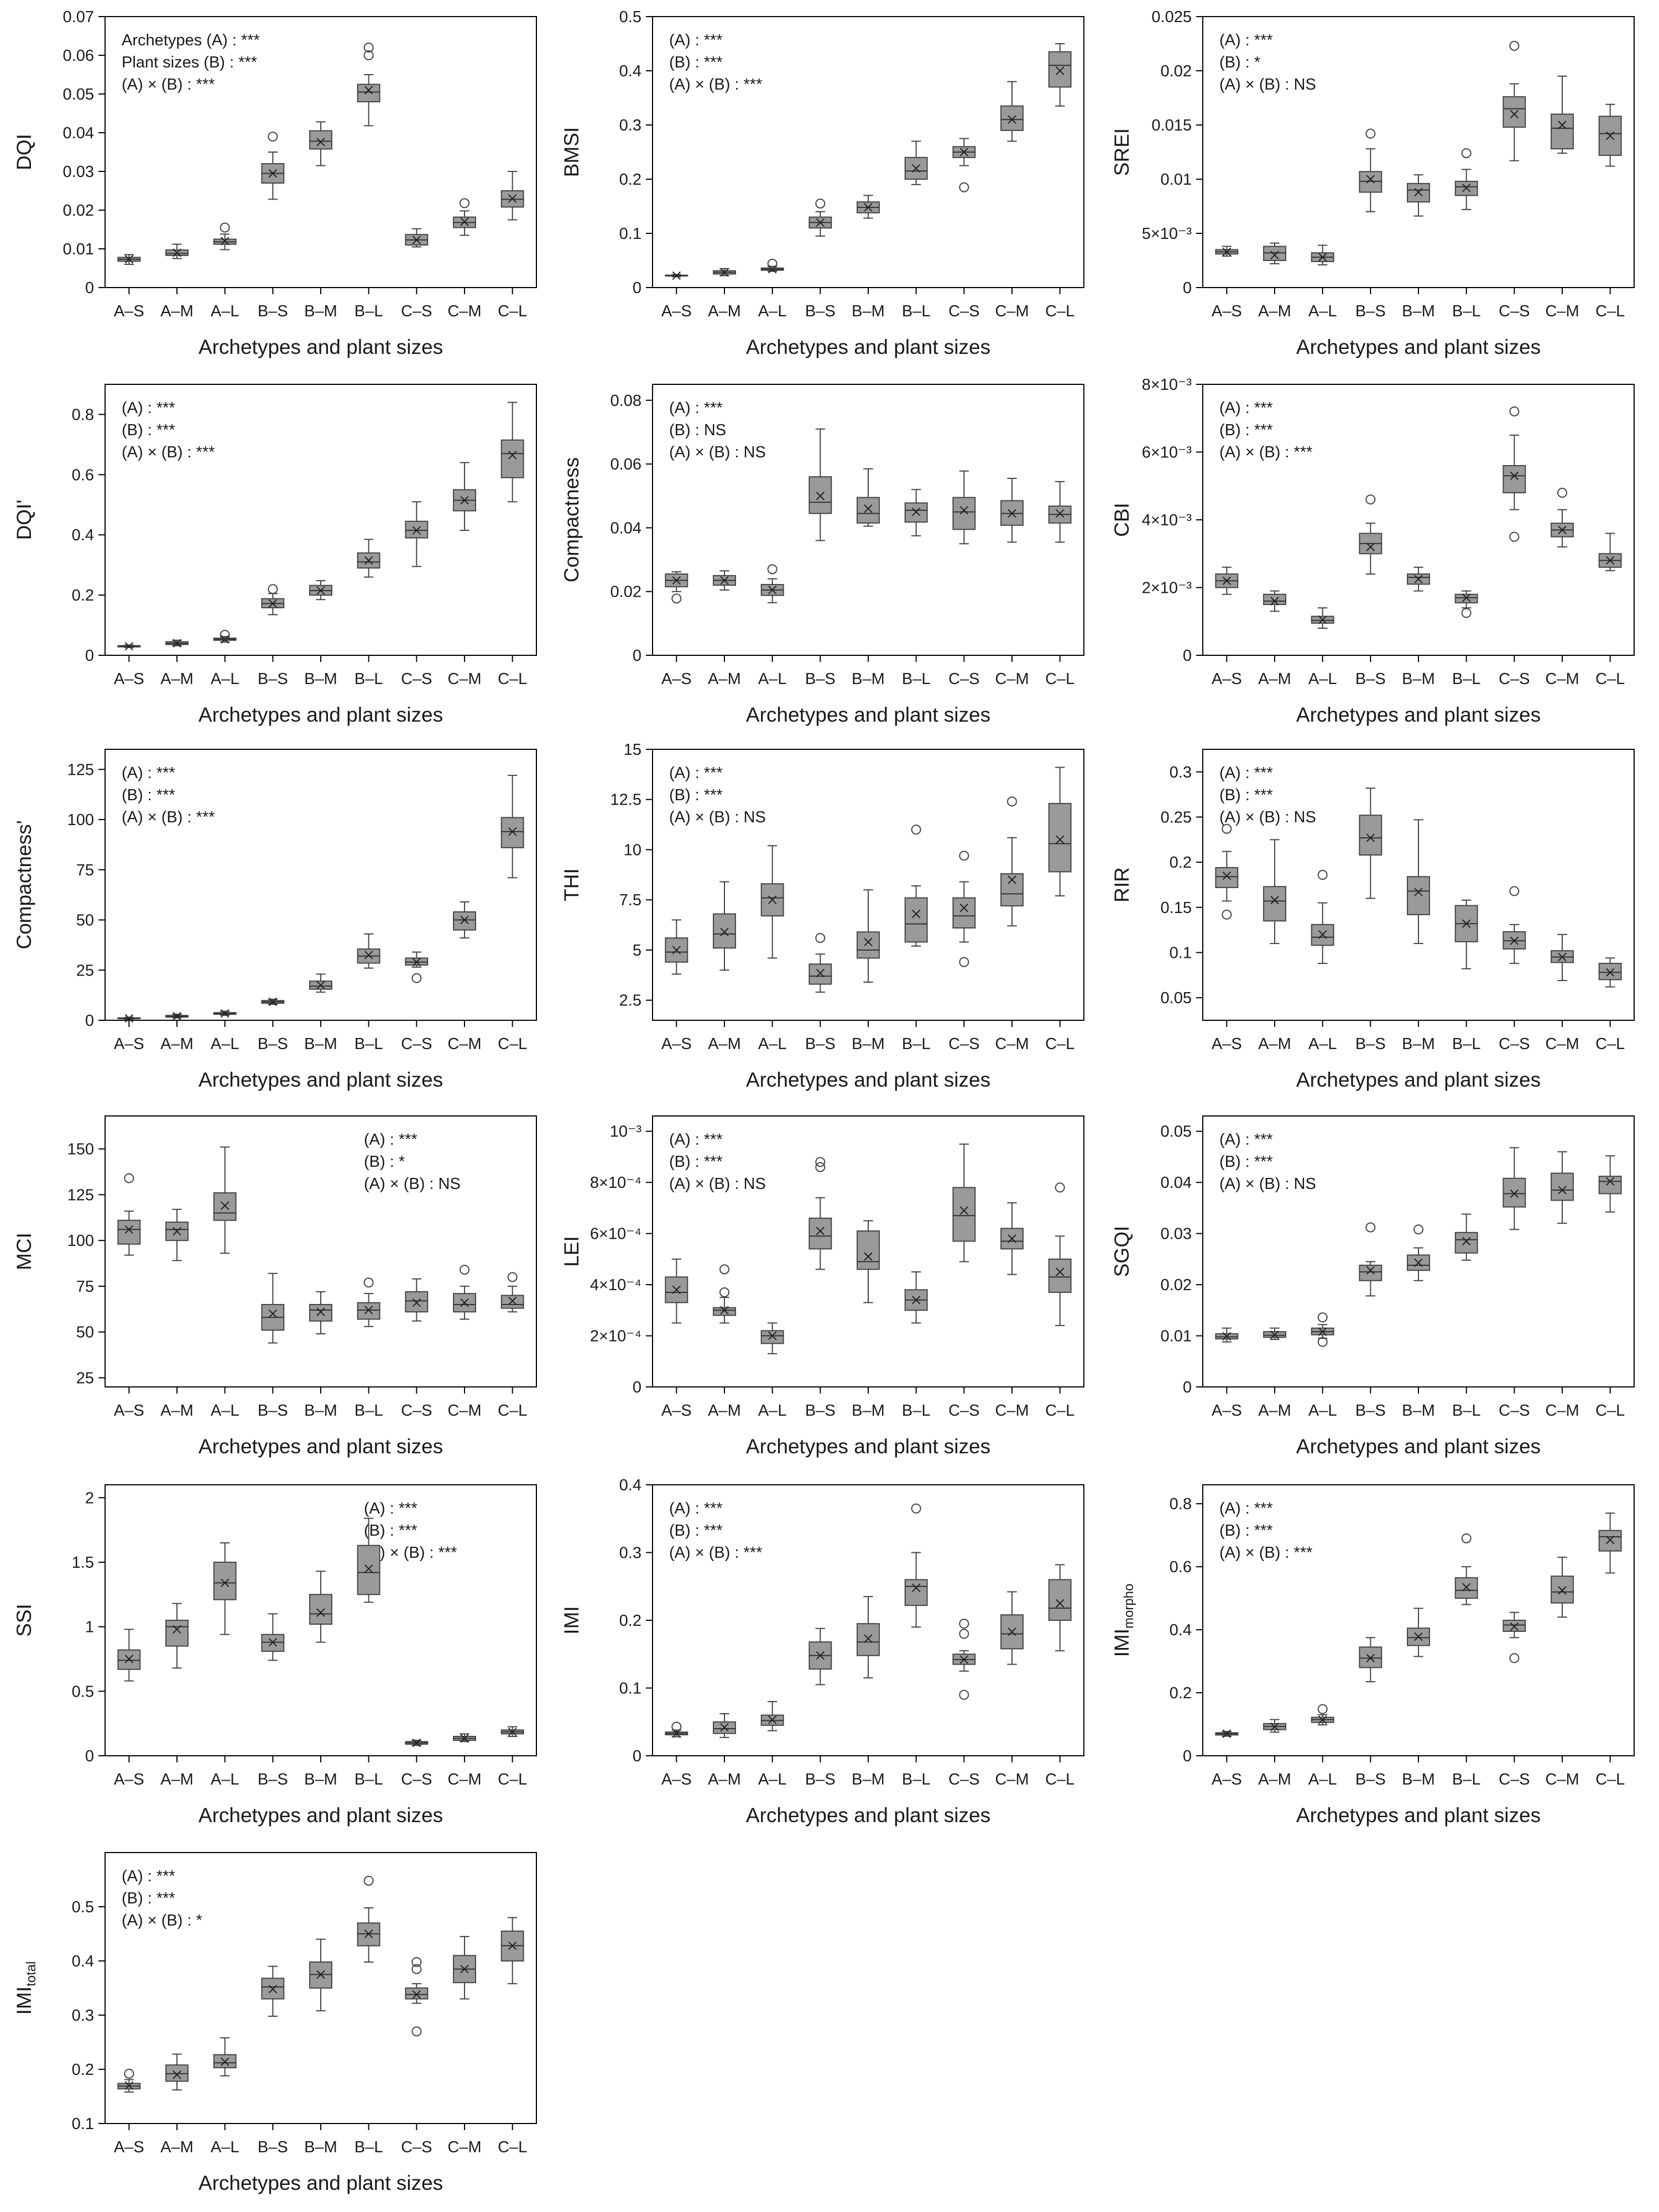  Describe the element at coordinates (83, 1907) in the screenshot. I see `y-tick-label: 0.5` at that location.